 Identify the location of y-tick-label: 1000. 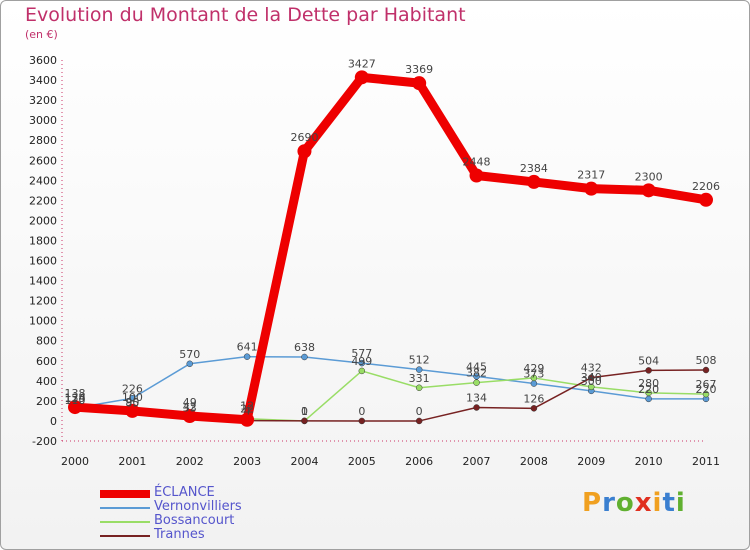
(43, 321).